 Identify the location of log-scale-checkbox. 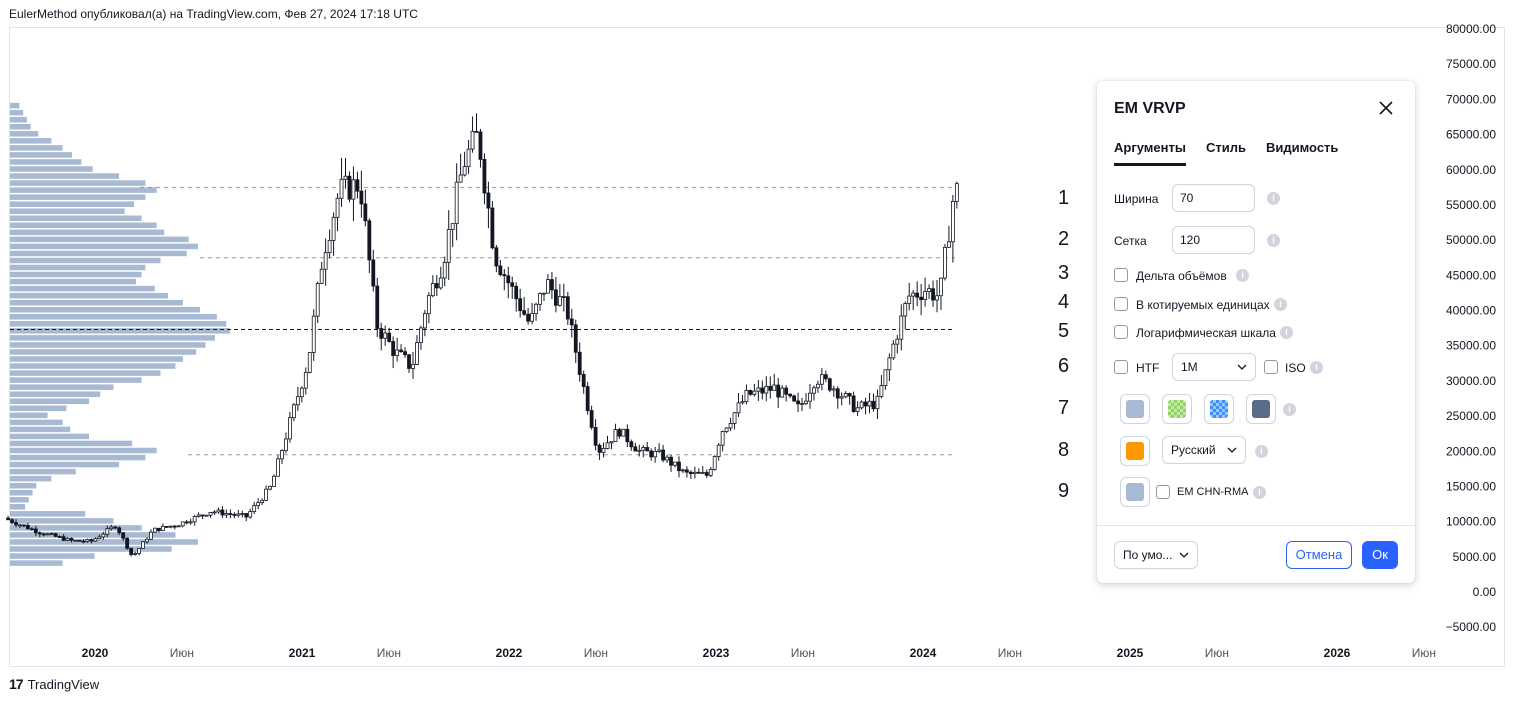
(1121, 332).